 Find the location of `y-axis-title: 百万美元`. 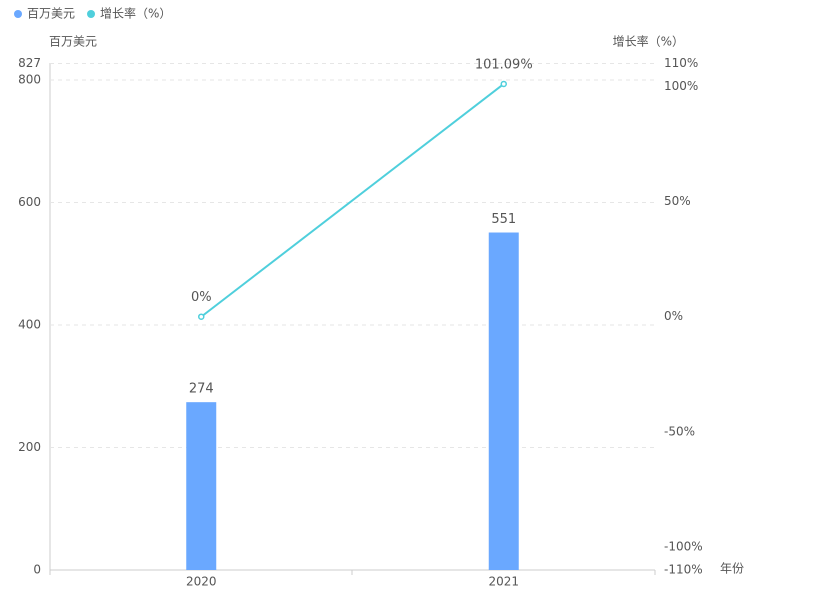

y-axis-title: 百万美元 is located at coordinates (73, 42).